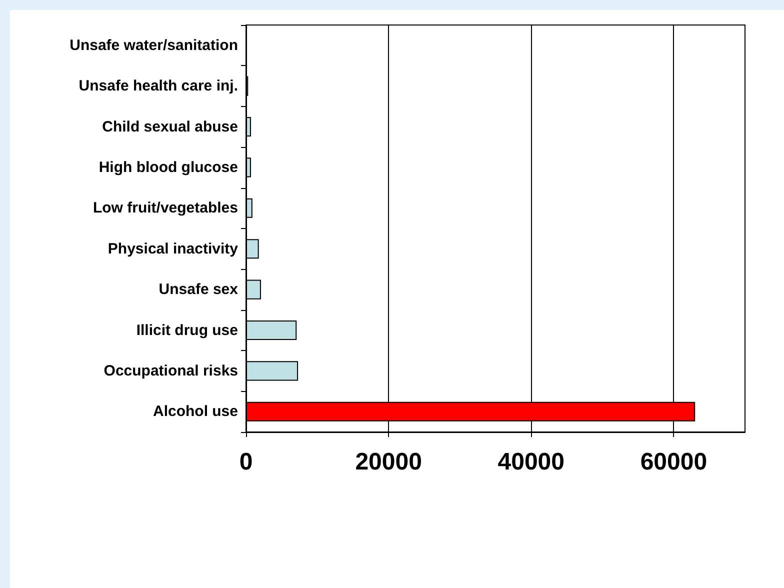 The width and height of the screenshot is (784, 588). I want to click on y-tick-label: Alcohol use, so click(195, 411).